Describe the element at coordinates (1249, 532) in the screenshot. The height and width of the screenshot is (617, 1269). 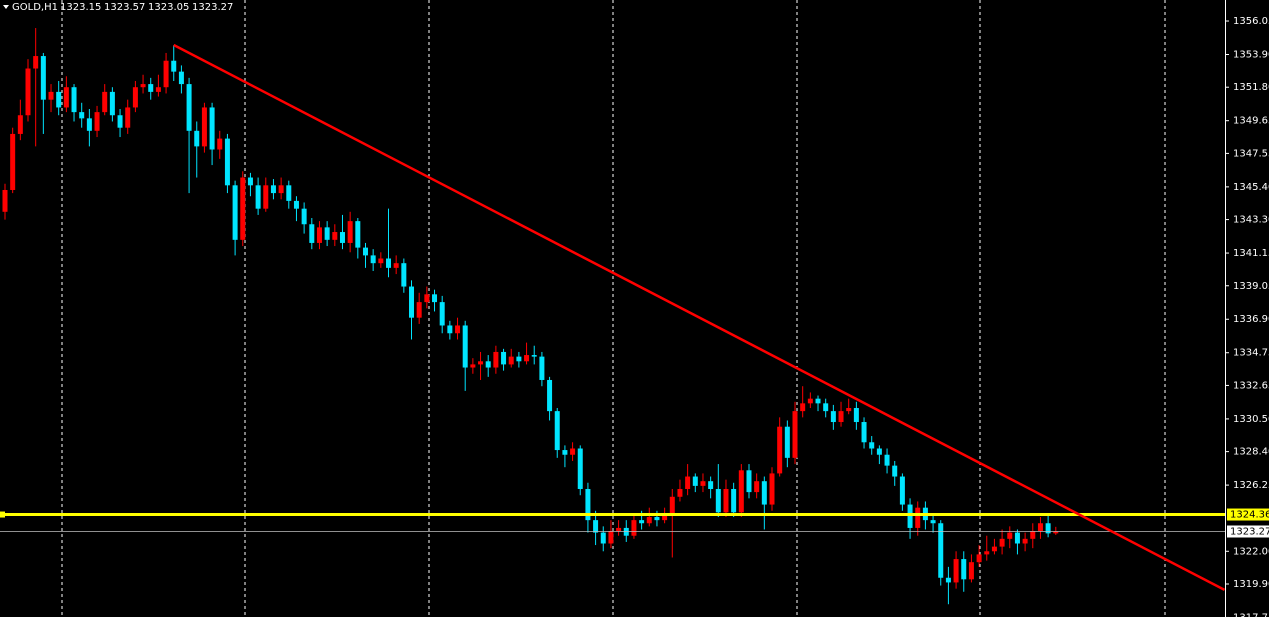
I see `current-price-label: 1323.27` at that location.